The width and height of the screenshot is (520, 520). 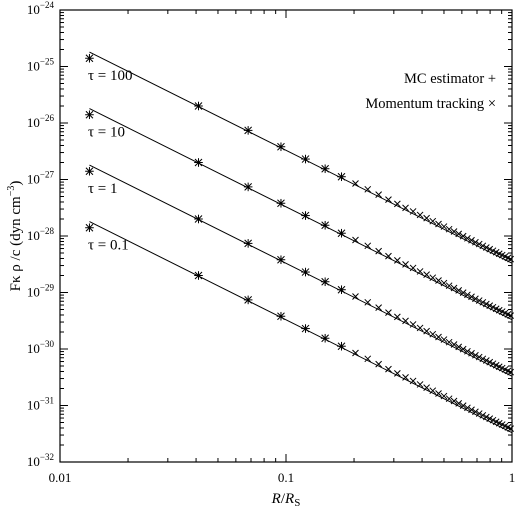 What do you see at coordinates (106, 133) in the screenshot?
I see `series-label: τ = 10` at bounding box center [106, 133].